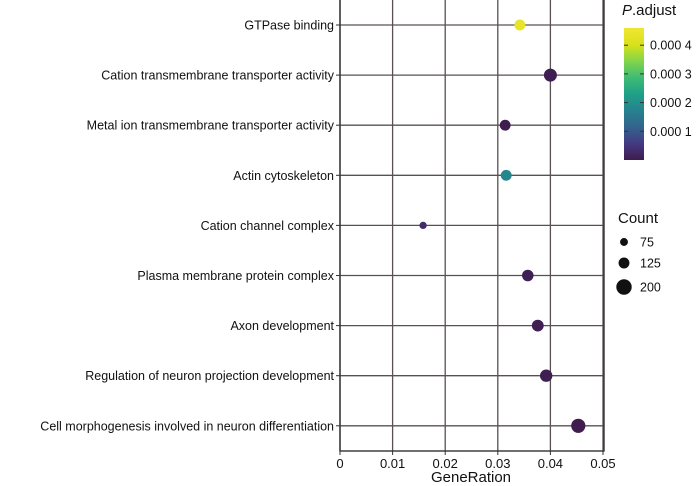 The image size is (700, 486). What do you see at coordinates (671, 46) in the screenshot?
I see `colorbar-tick-label: 0.000 4` at bounding box center [671, 46].